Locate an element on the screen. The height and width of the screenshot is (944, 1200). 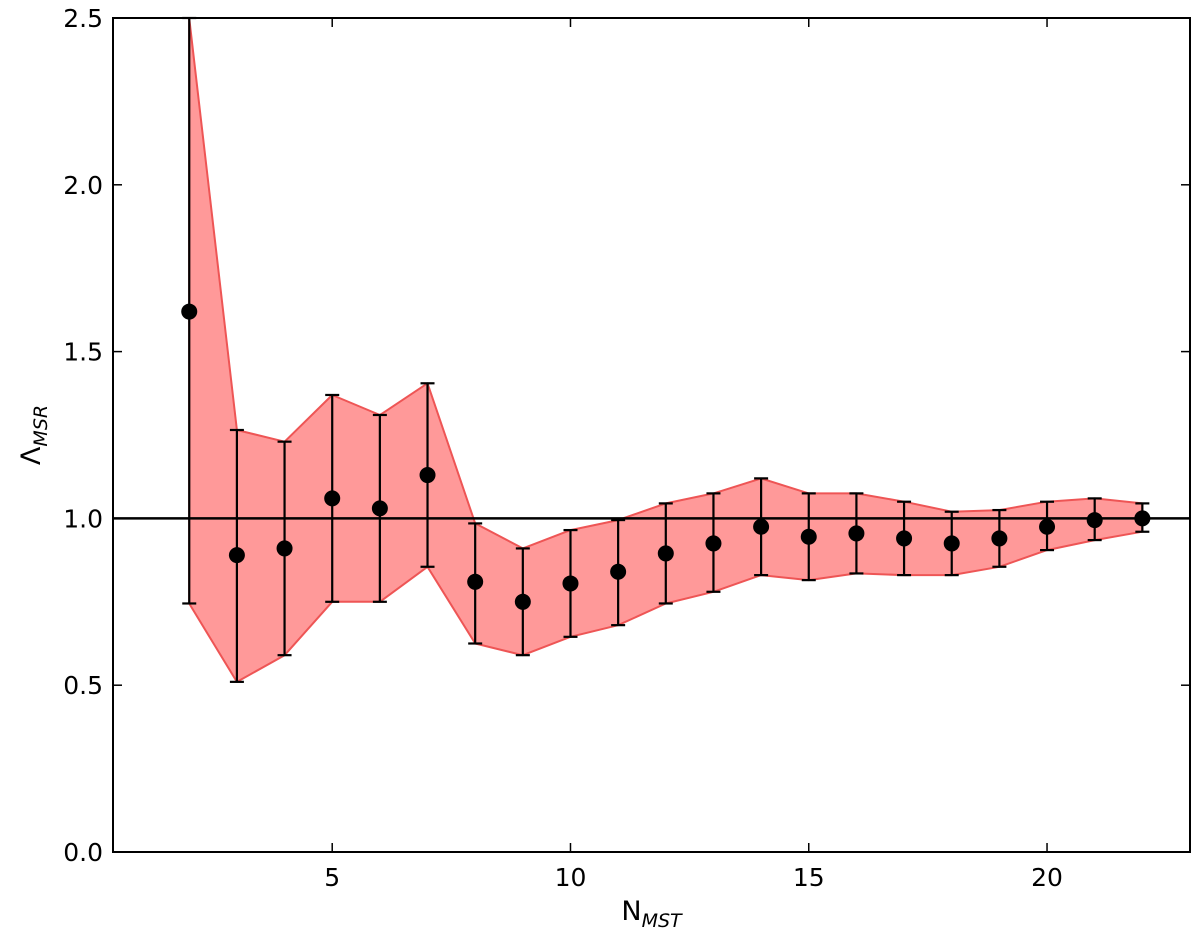
x-axis-label: NMST is located at coordinates (652, 914).